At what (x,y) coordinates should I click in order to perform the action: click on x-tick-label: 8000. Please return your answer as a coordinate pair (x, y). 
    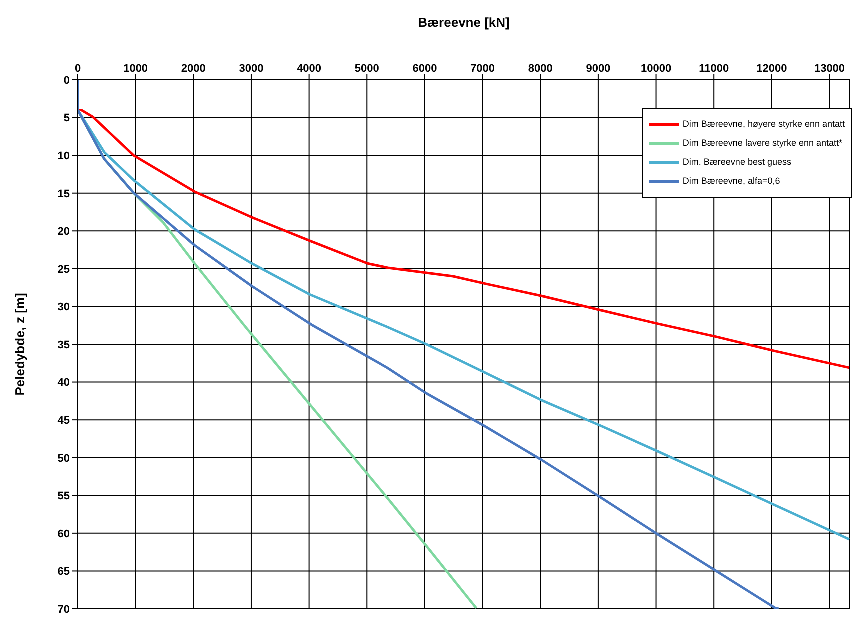
    Looking at the image, I should click on (540, 69).